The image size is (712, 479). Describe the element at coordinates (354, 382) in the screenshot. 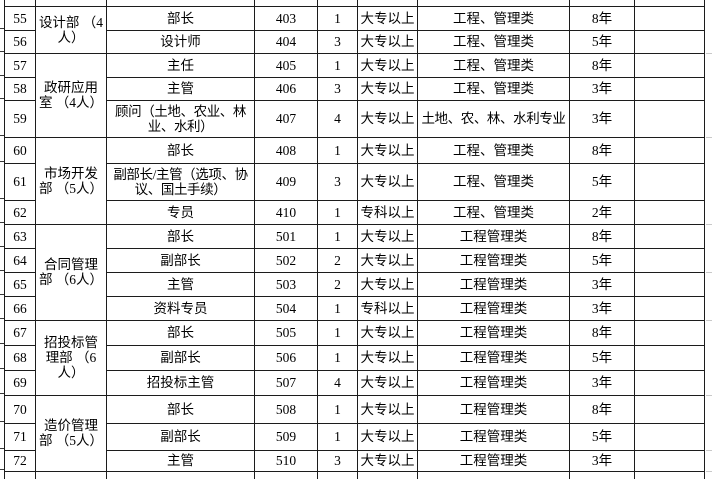

I see `table-row: 69 招投标主管 507 4 大专以上 工程管理类 3年` at that location.